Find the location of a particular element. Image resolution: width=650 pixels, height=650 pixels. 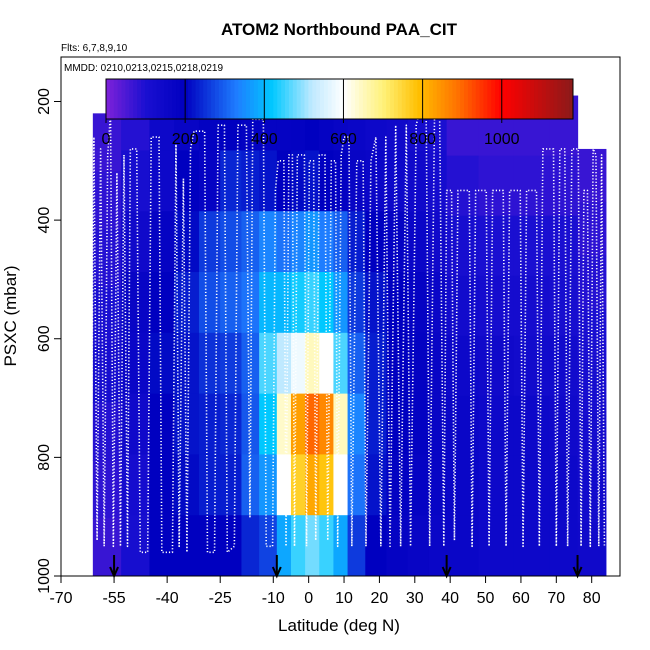

x-tick-label: 10 is located at coordinates (344, 598).